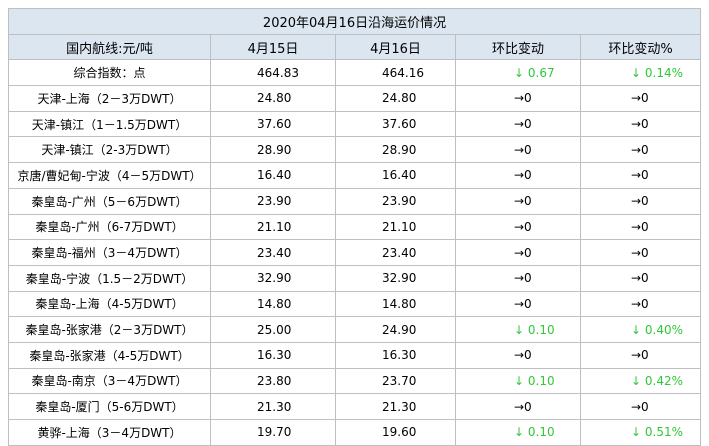 The width and height of the screenshot is (709, 446). Describe the element at coordinates (109, 201) in the screenshot. I see `table-cell: 秦皇岛-广州（5－6万DWT）` at that location.